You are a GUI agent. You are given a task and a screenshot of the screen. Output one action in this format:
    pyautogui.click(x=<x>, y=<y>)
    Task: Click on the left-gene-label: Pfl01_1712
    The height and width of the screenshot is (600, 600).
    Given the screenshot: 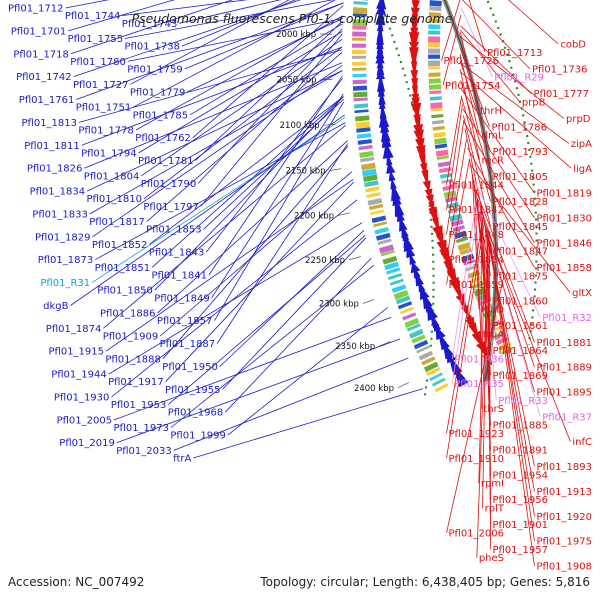 What is the action you would take?
    pyautogui.click(x=36, y=9)
    